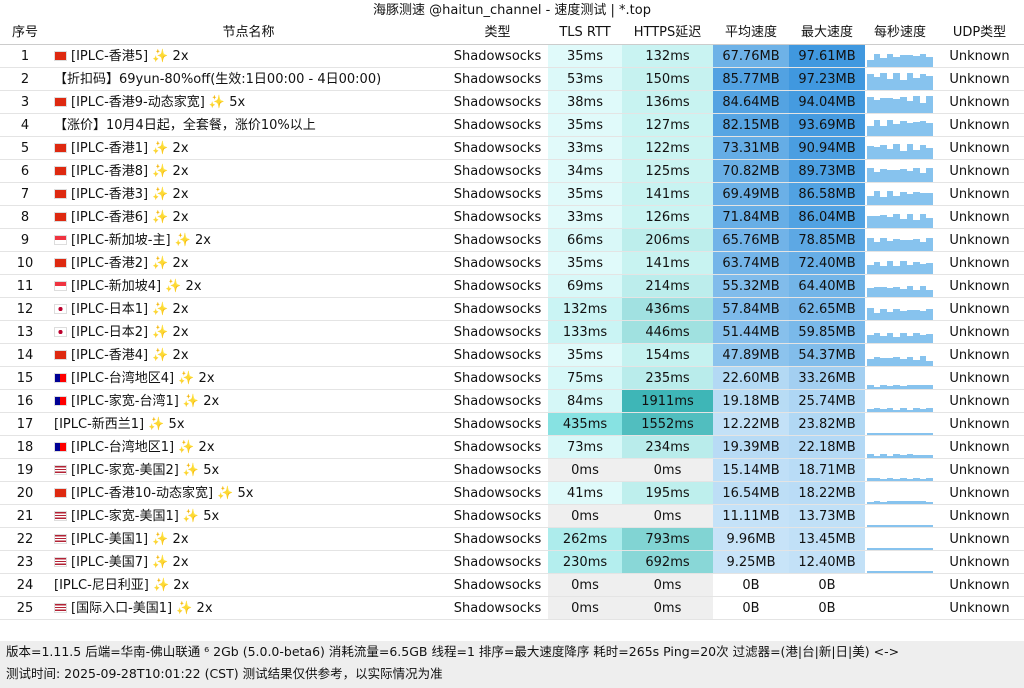  I want to click on node-name: [IPLC-香港8] ✨ 2x, so click(248, 171).